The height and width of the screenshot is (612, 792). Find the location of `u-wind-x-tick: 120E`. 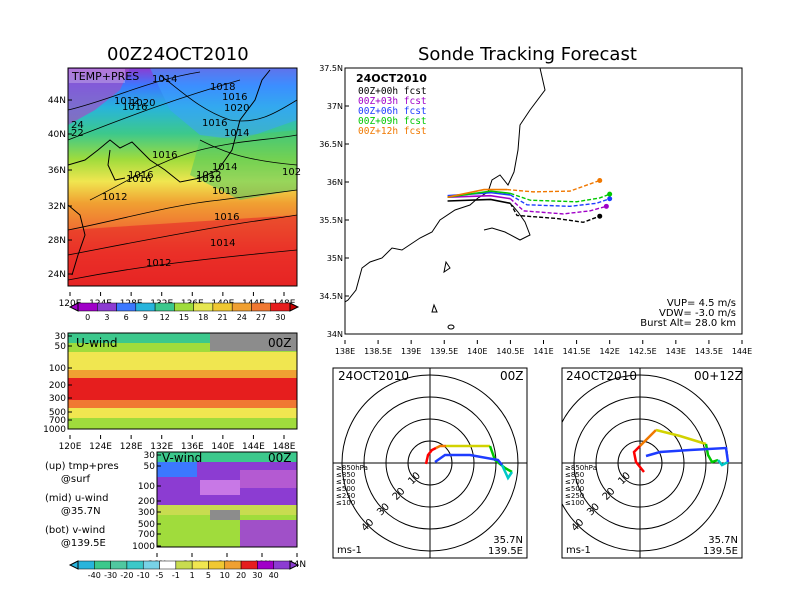

u-wind-x-tick: 120E is located at coordinates (70, 447).